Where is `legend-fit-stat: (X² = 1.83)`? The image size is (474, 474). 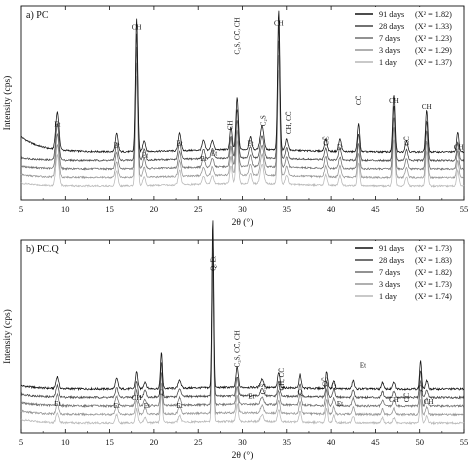
legend-fit-stat: (X² = 1.83) is located at coordinates (433, 260).